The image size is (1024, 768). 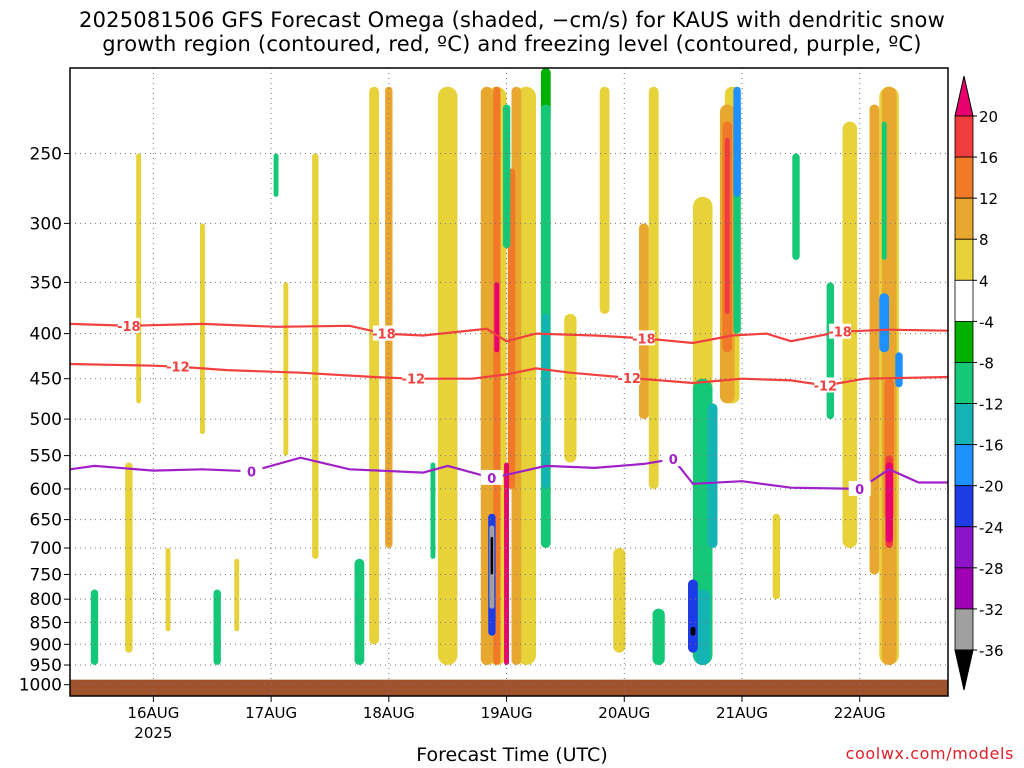 I want to click on x-tick-label-18AUG: 18AUG, so click(x=389, y=713).